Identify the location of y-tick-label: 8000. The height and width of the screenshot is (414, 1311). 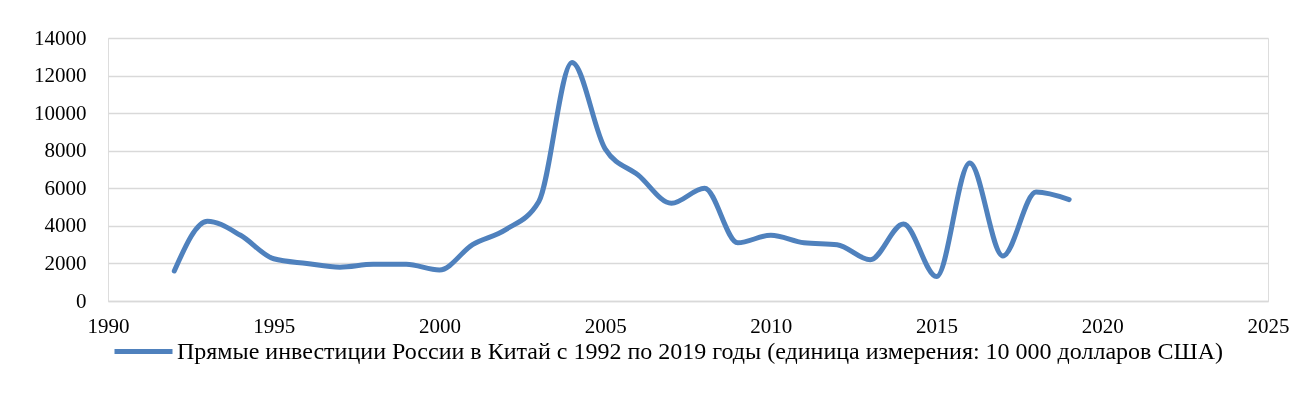
(65, 150).